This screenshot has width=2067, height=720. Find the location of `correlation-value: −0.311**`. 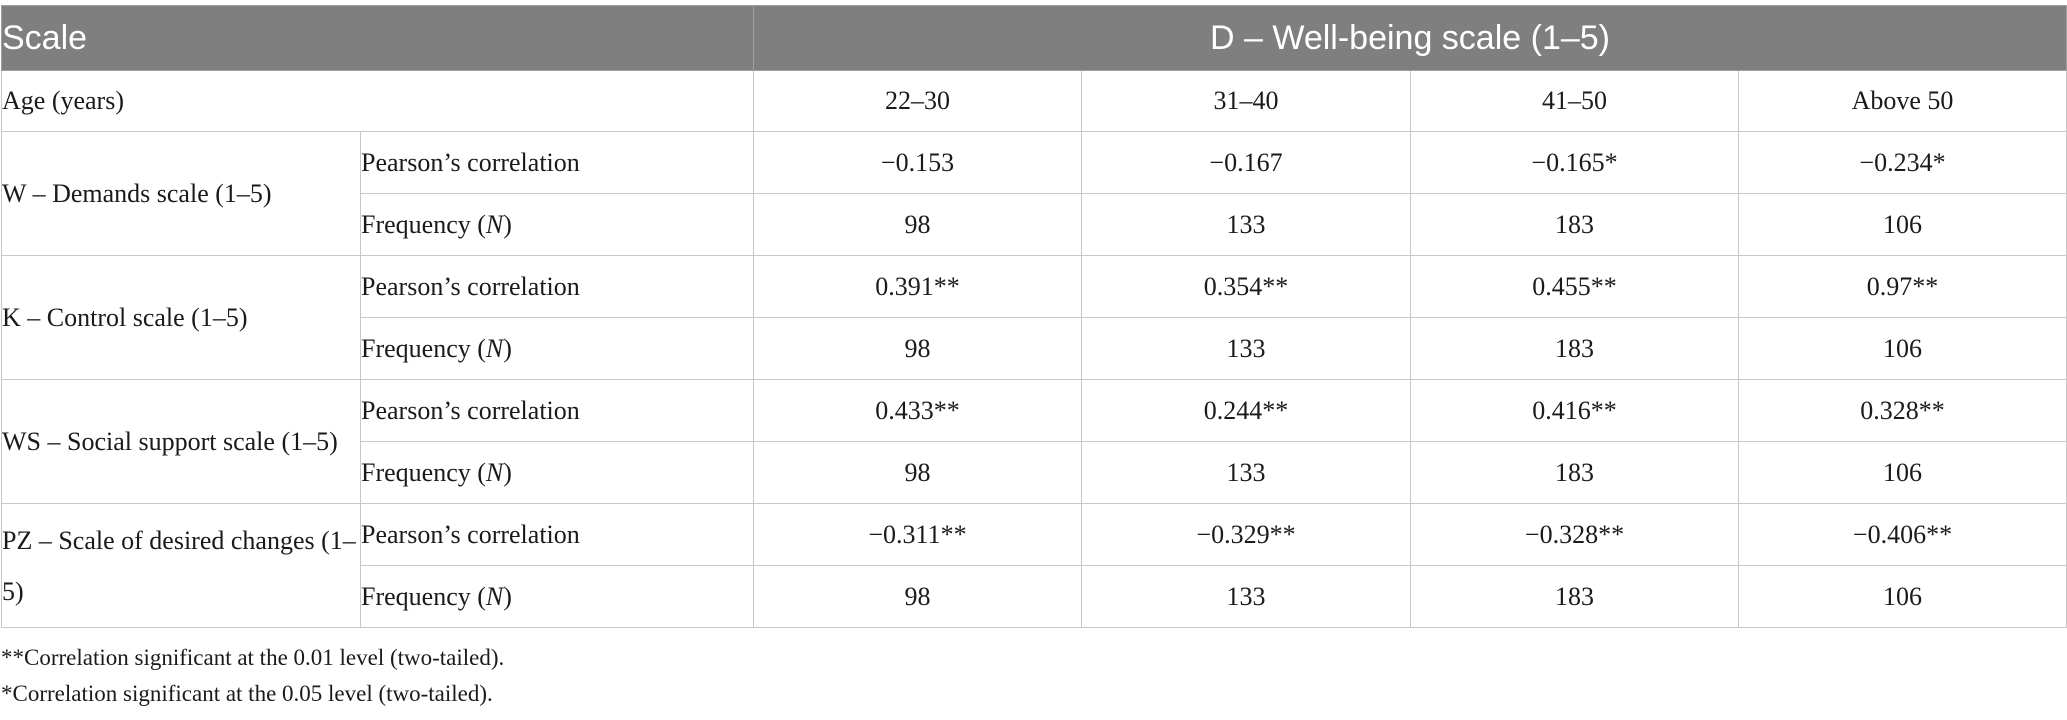

correlation-value: −0.311** is located at coordinates (917, 534).